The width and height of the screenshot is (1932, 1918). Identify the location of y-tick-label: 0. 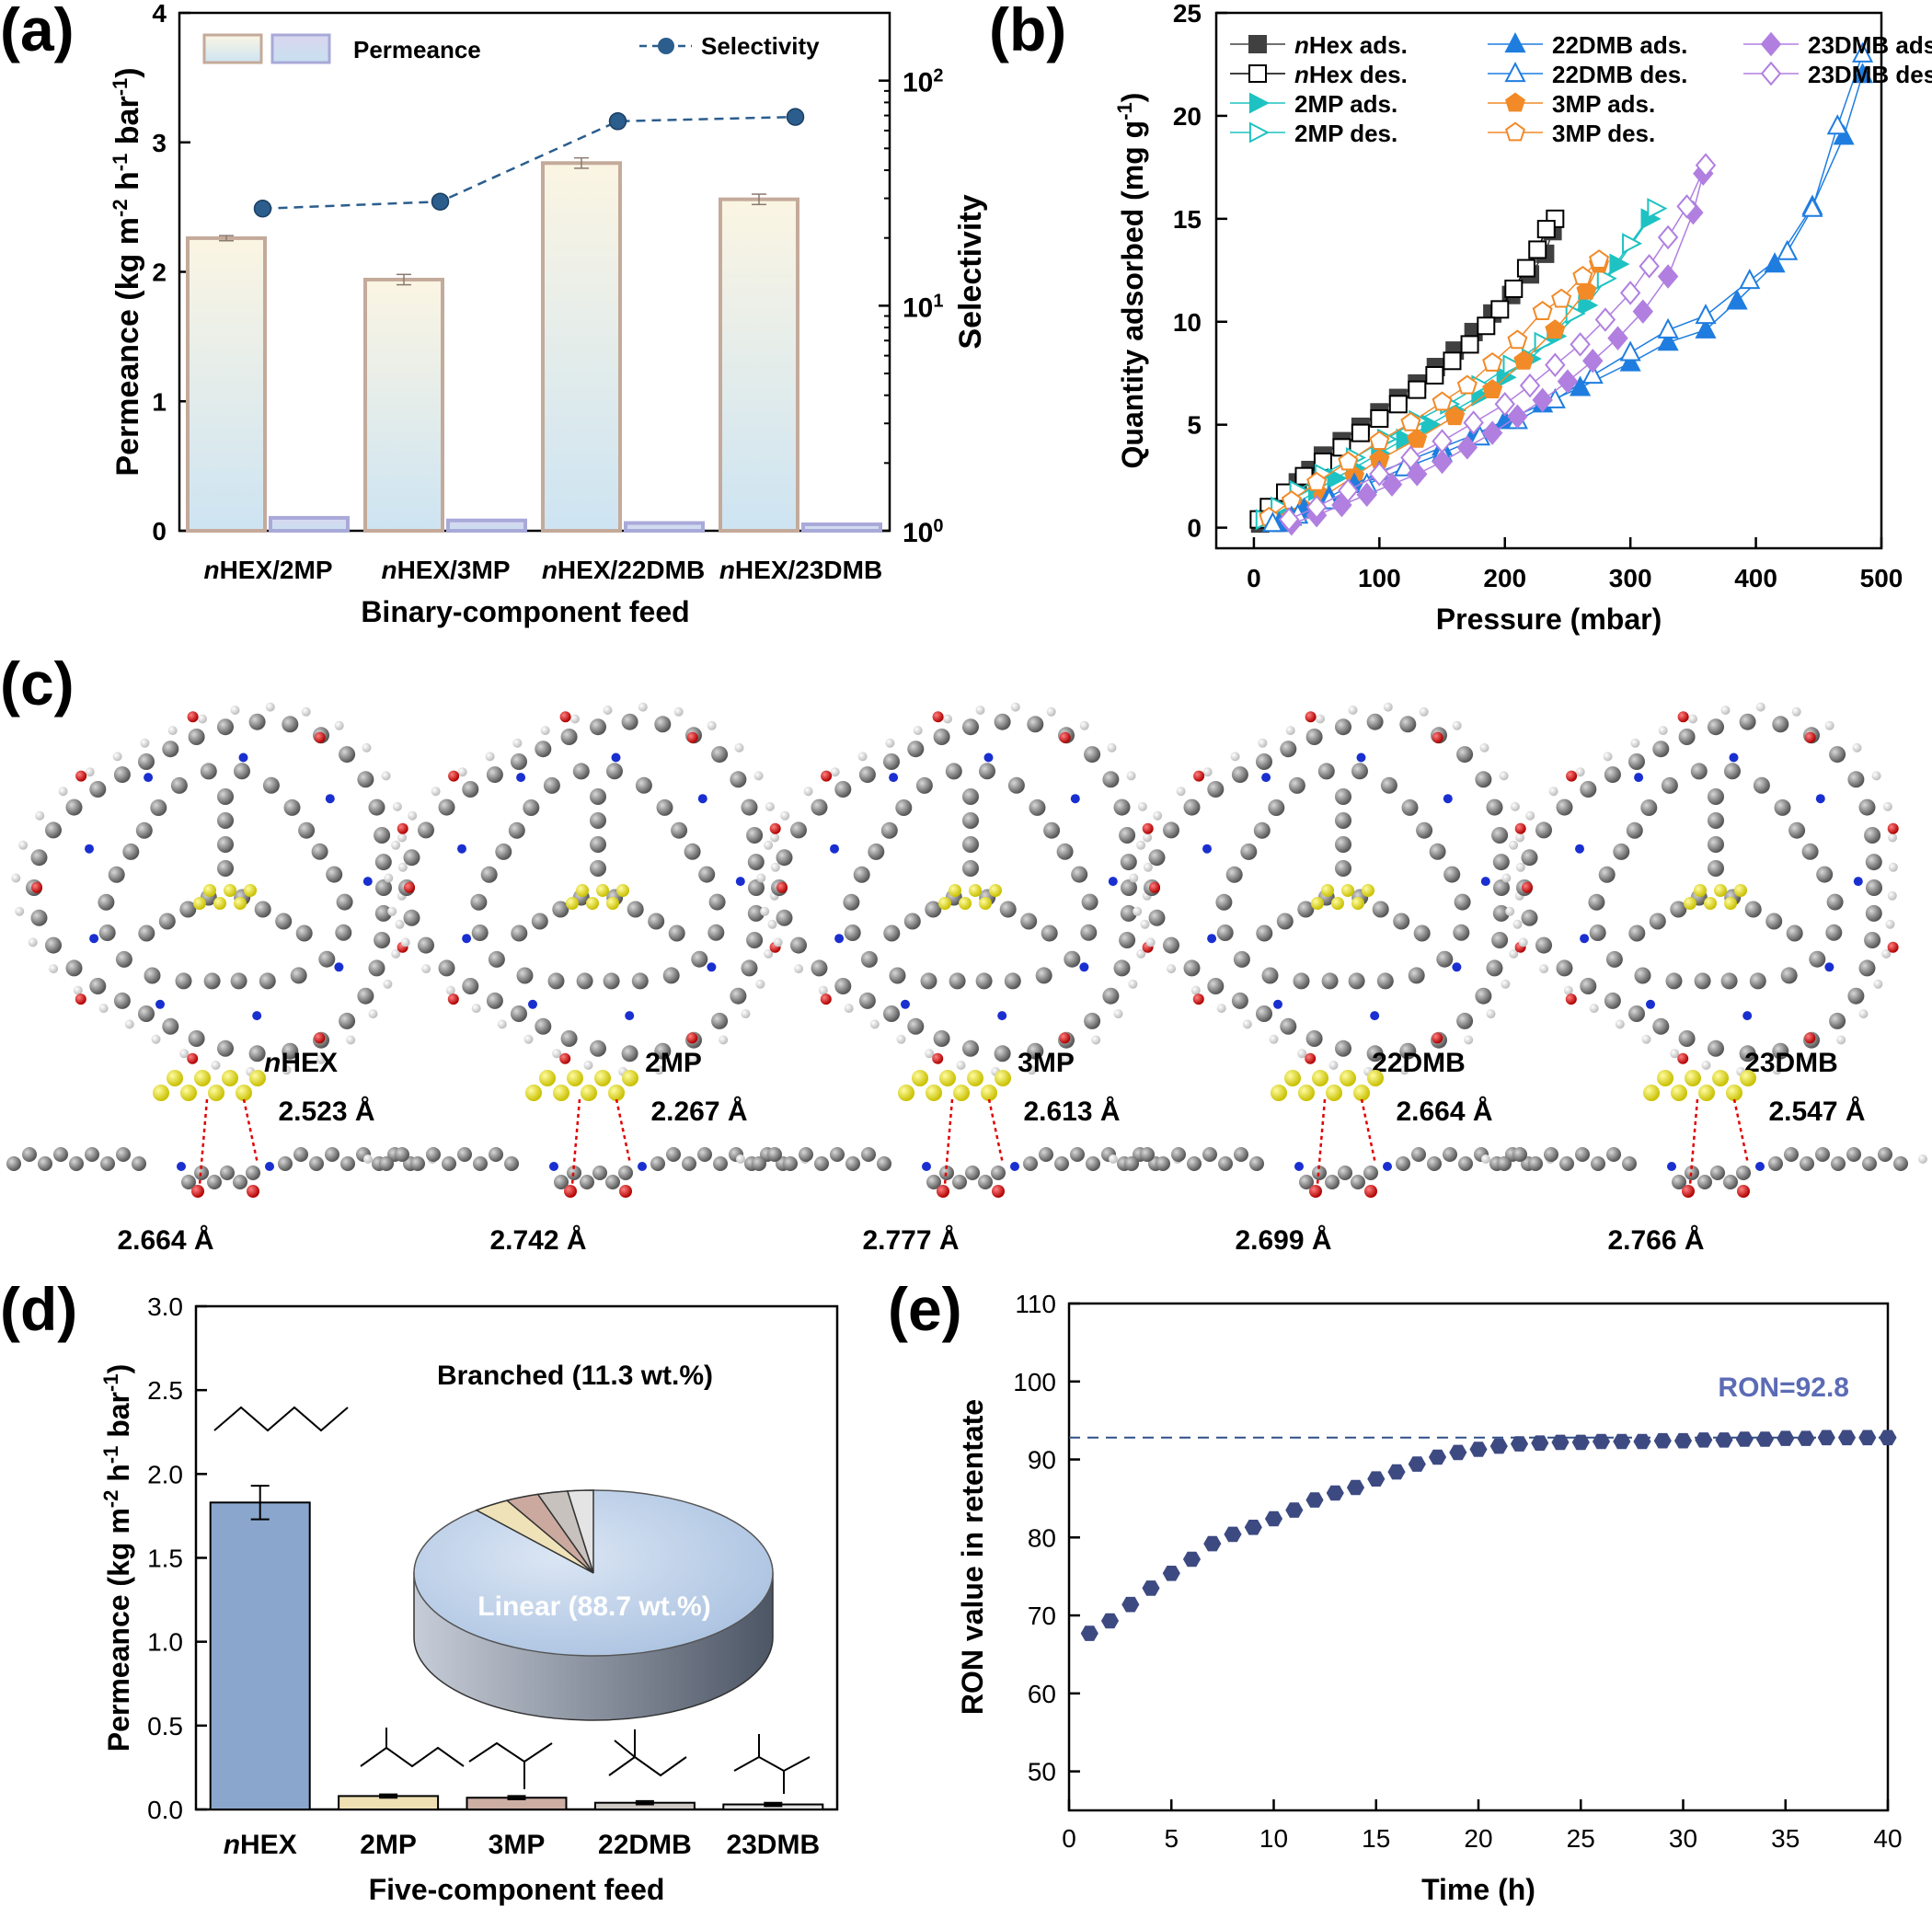
(1194, 528).